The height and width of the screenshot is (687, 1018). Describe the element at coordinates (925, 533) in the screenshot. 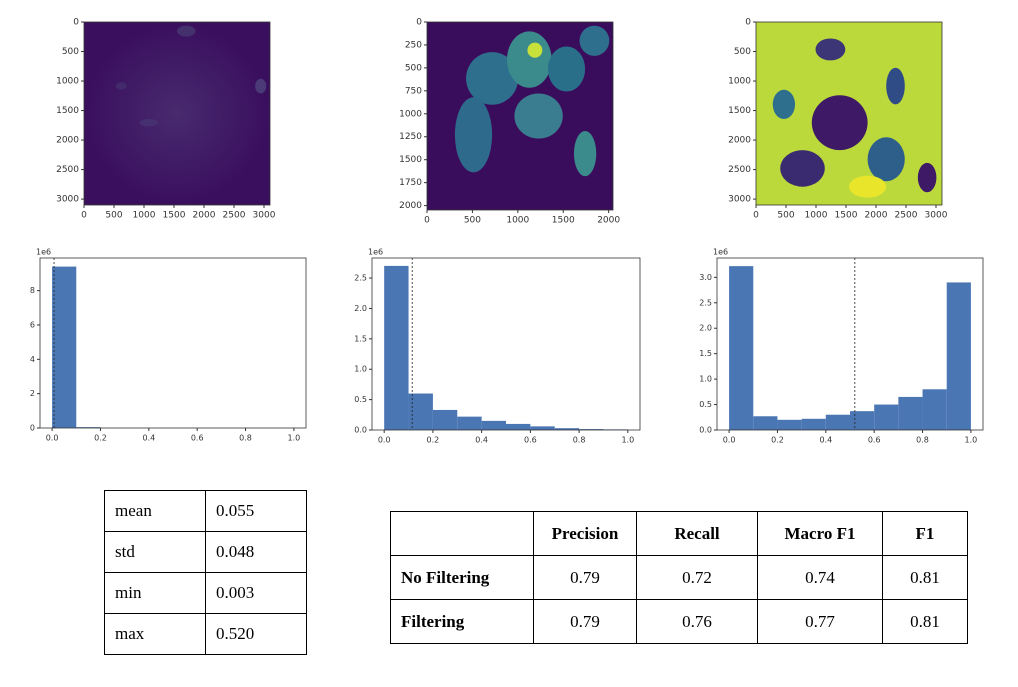

I see `header-cell: F1` at that location.